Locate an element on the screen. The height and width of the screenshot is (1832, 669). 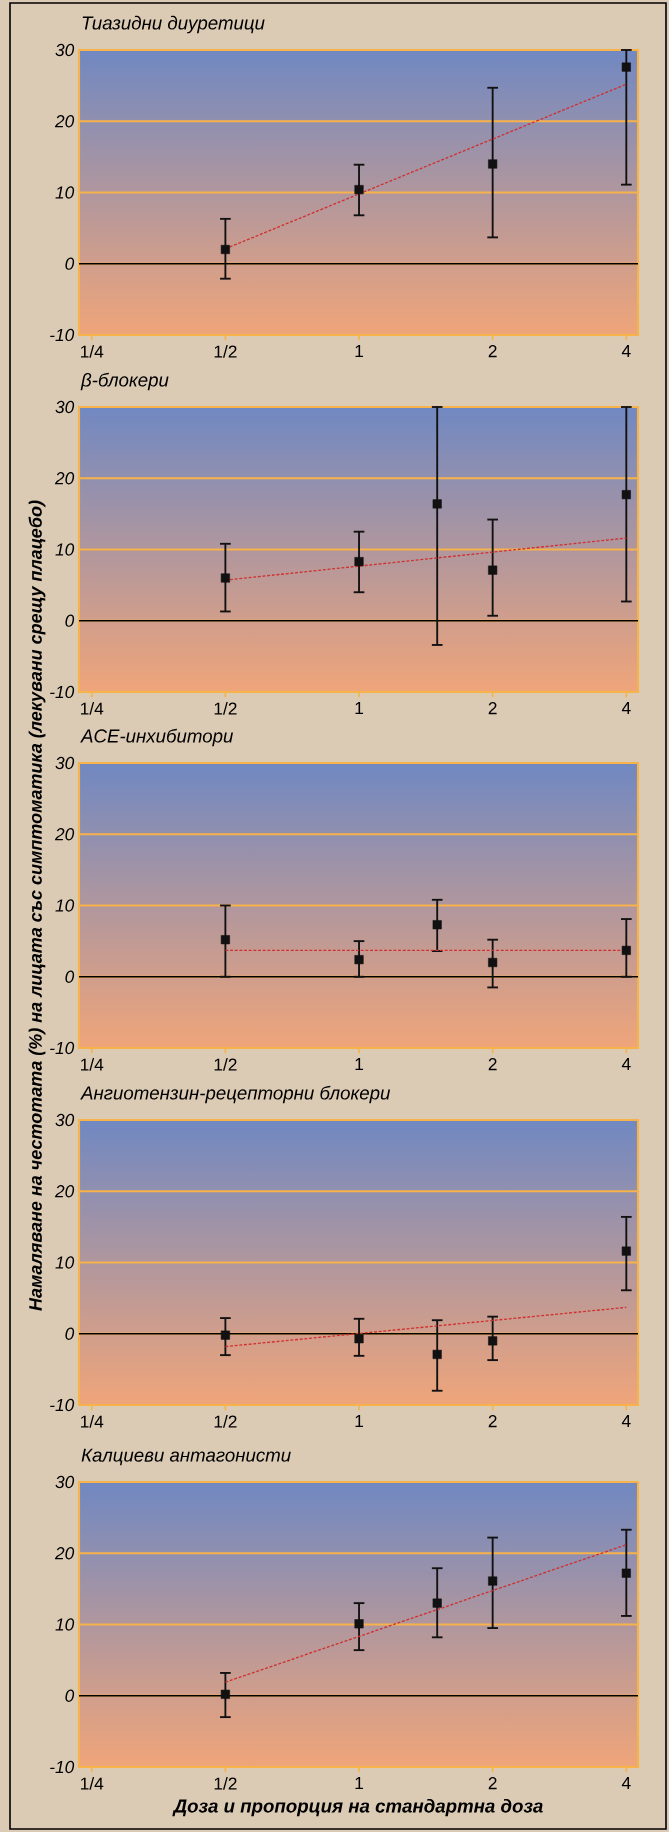
chart-title: ACE-инхибитори is located at coordinates (156, 737).